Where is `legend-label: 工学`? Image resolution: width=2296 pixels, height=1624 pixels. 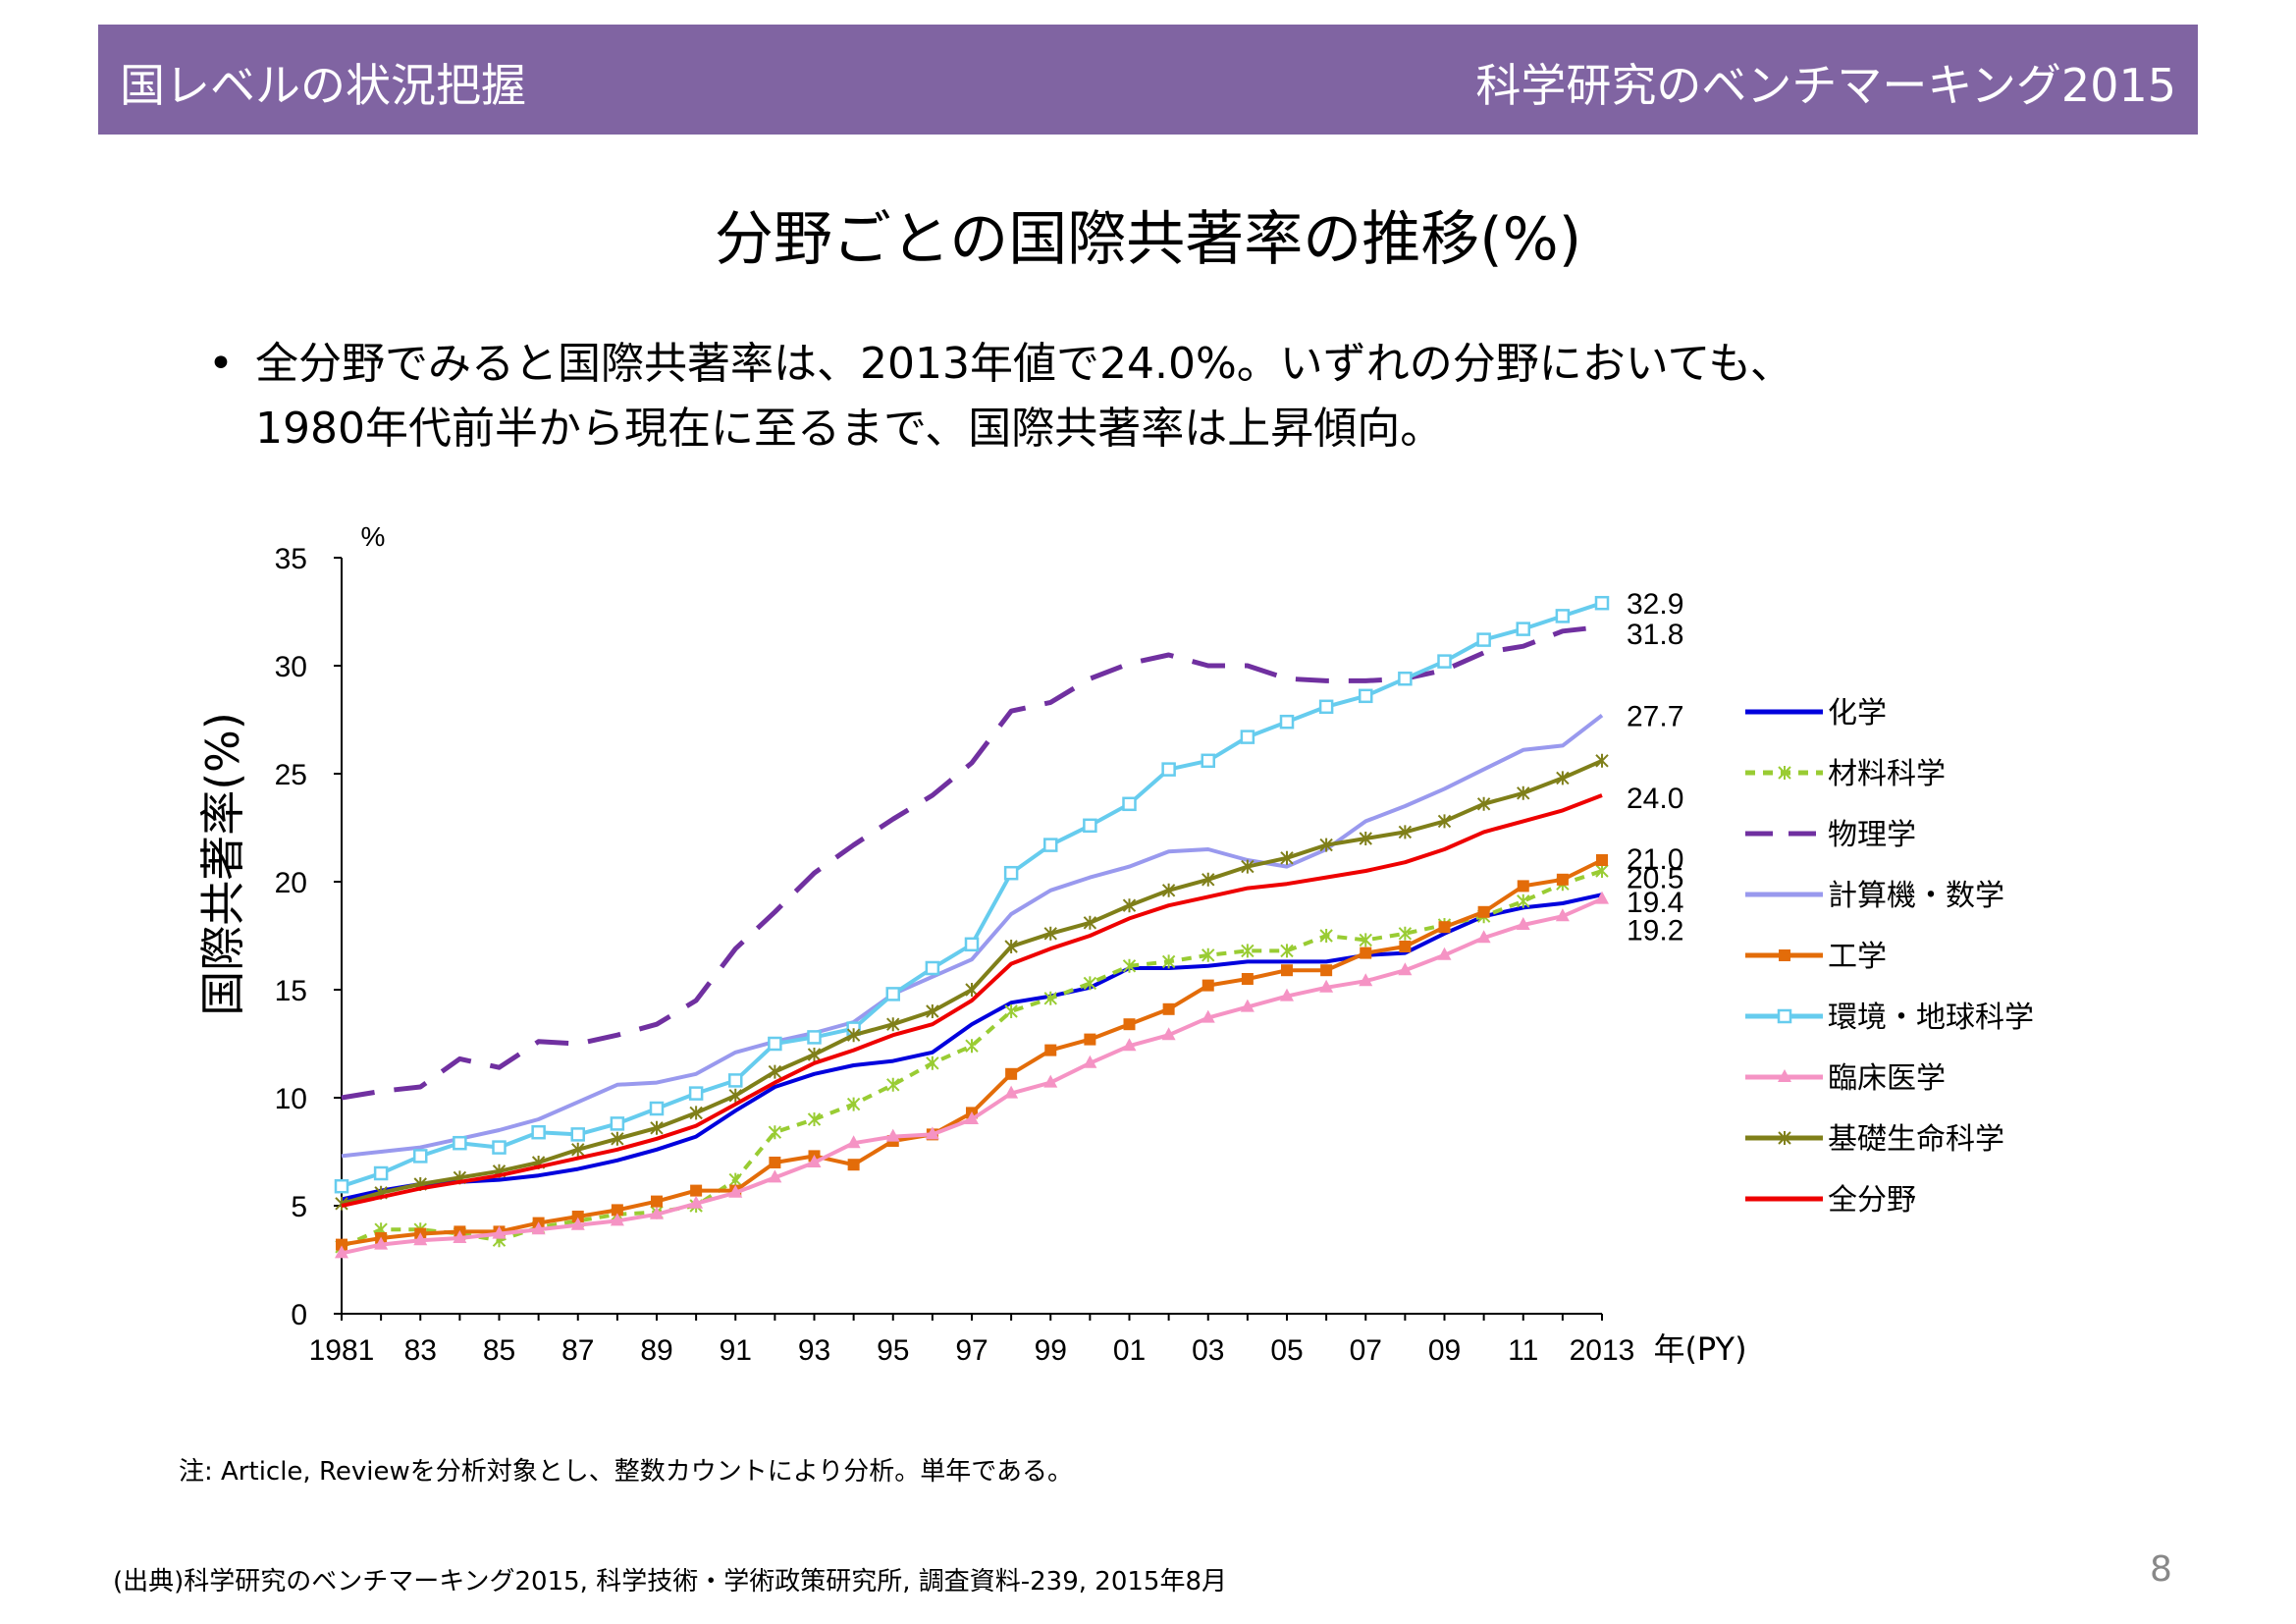 legend-label: 工学 is located at coordinates (1858, 957).